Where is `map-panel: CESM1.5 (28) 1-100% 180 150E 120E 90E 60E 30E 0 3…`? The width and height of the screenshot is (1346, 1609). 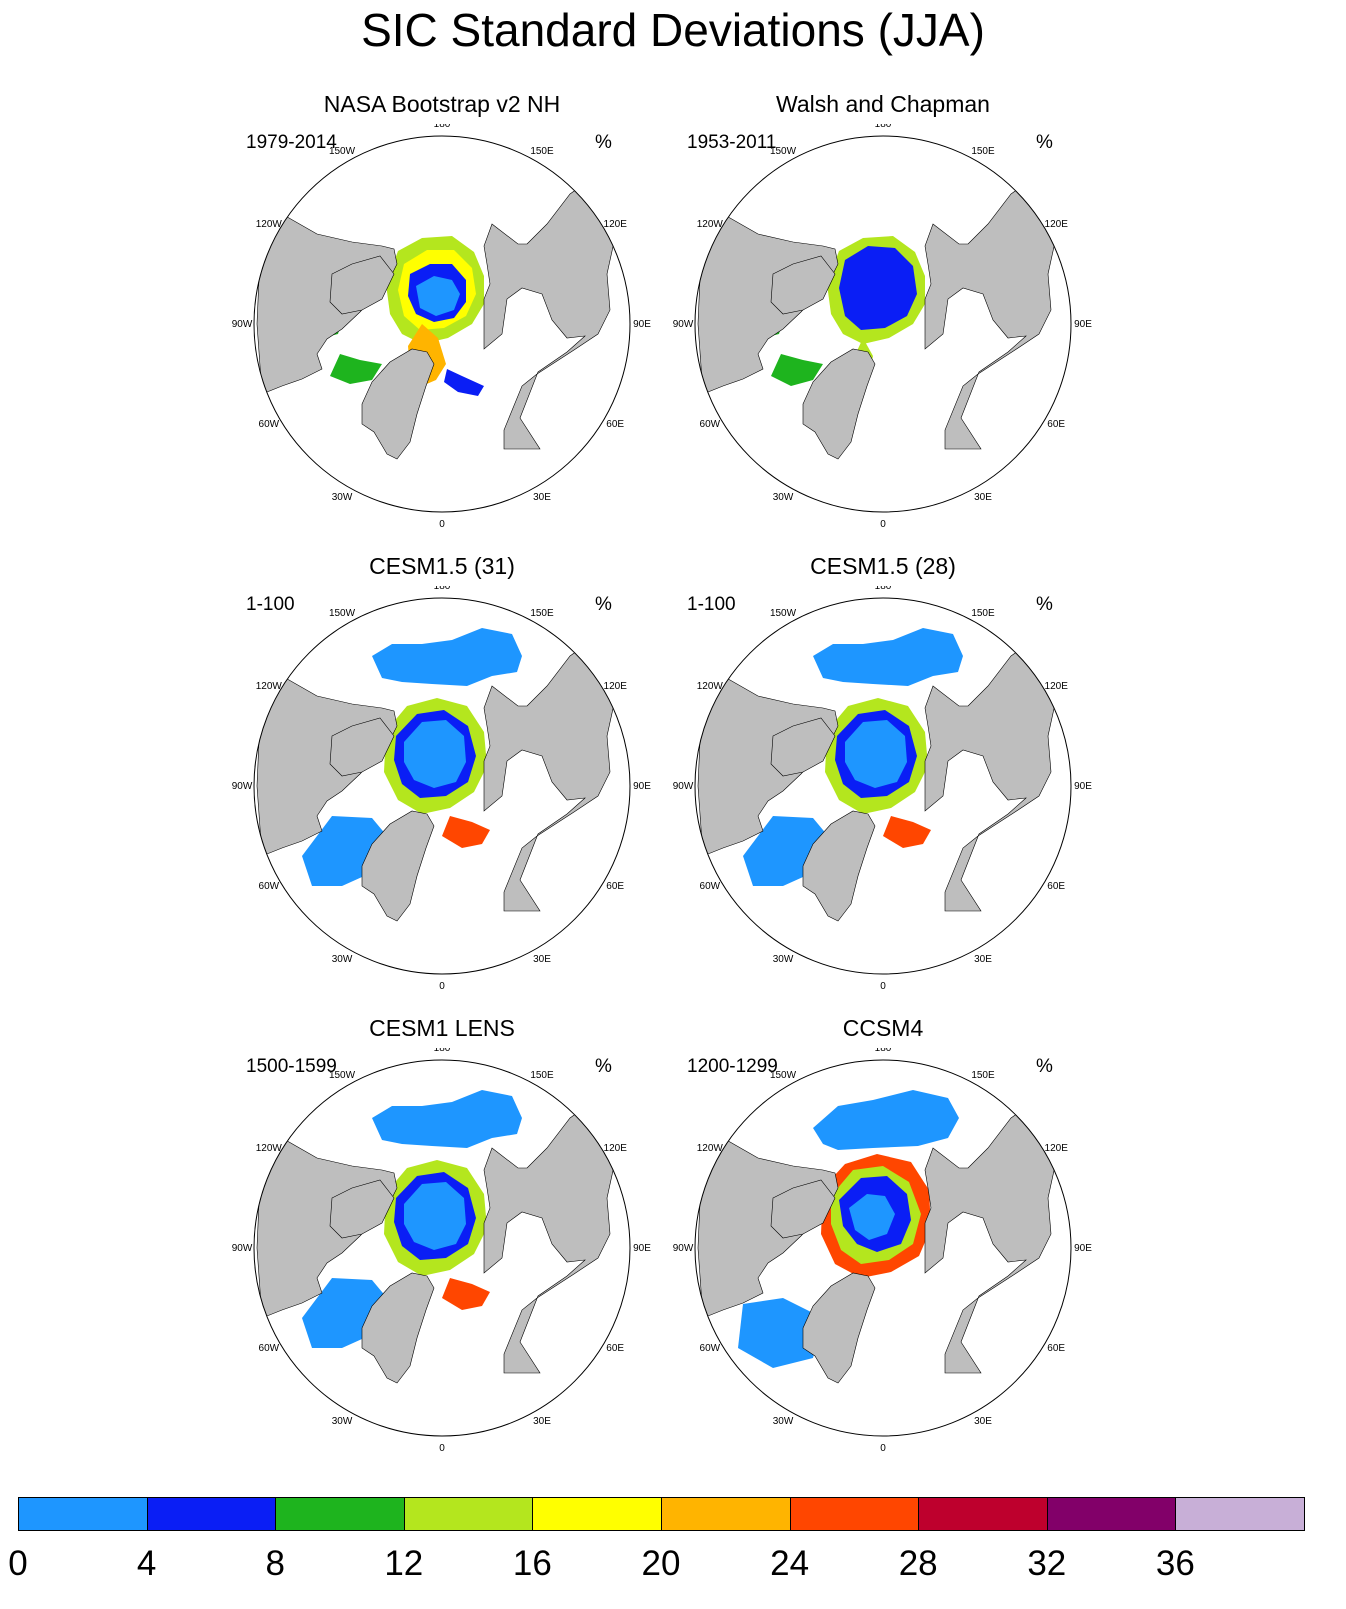 map-panel: CESM1.5 (28) 1-100% 180 150E 120E 90E 60E 30E 0 3… is located at coordinates (883, 787).